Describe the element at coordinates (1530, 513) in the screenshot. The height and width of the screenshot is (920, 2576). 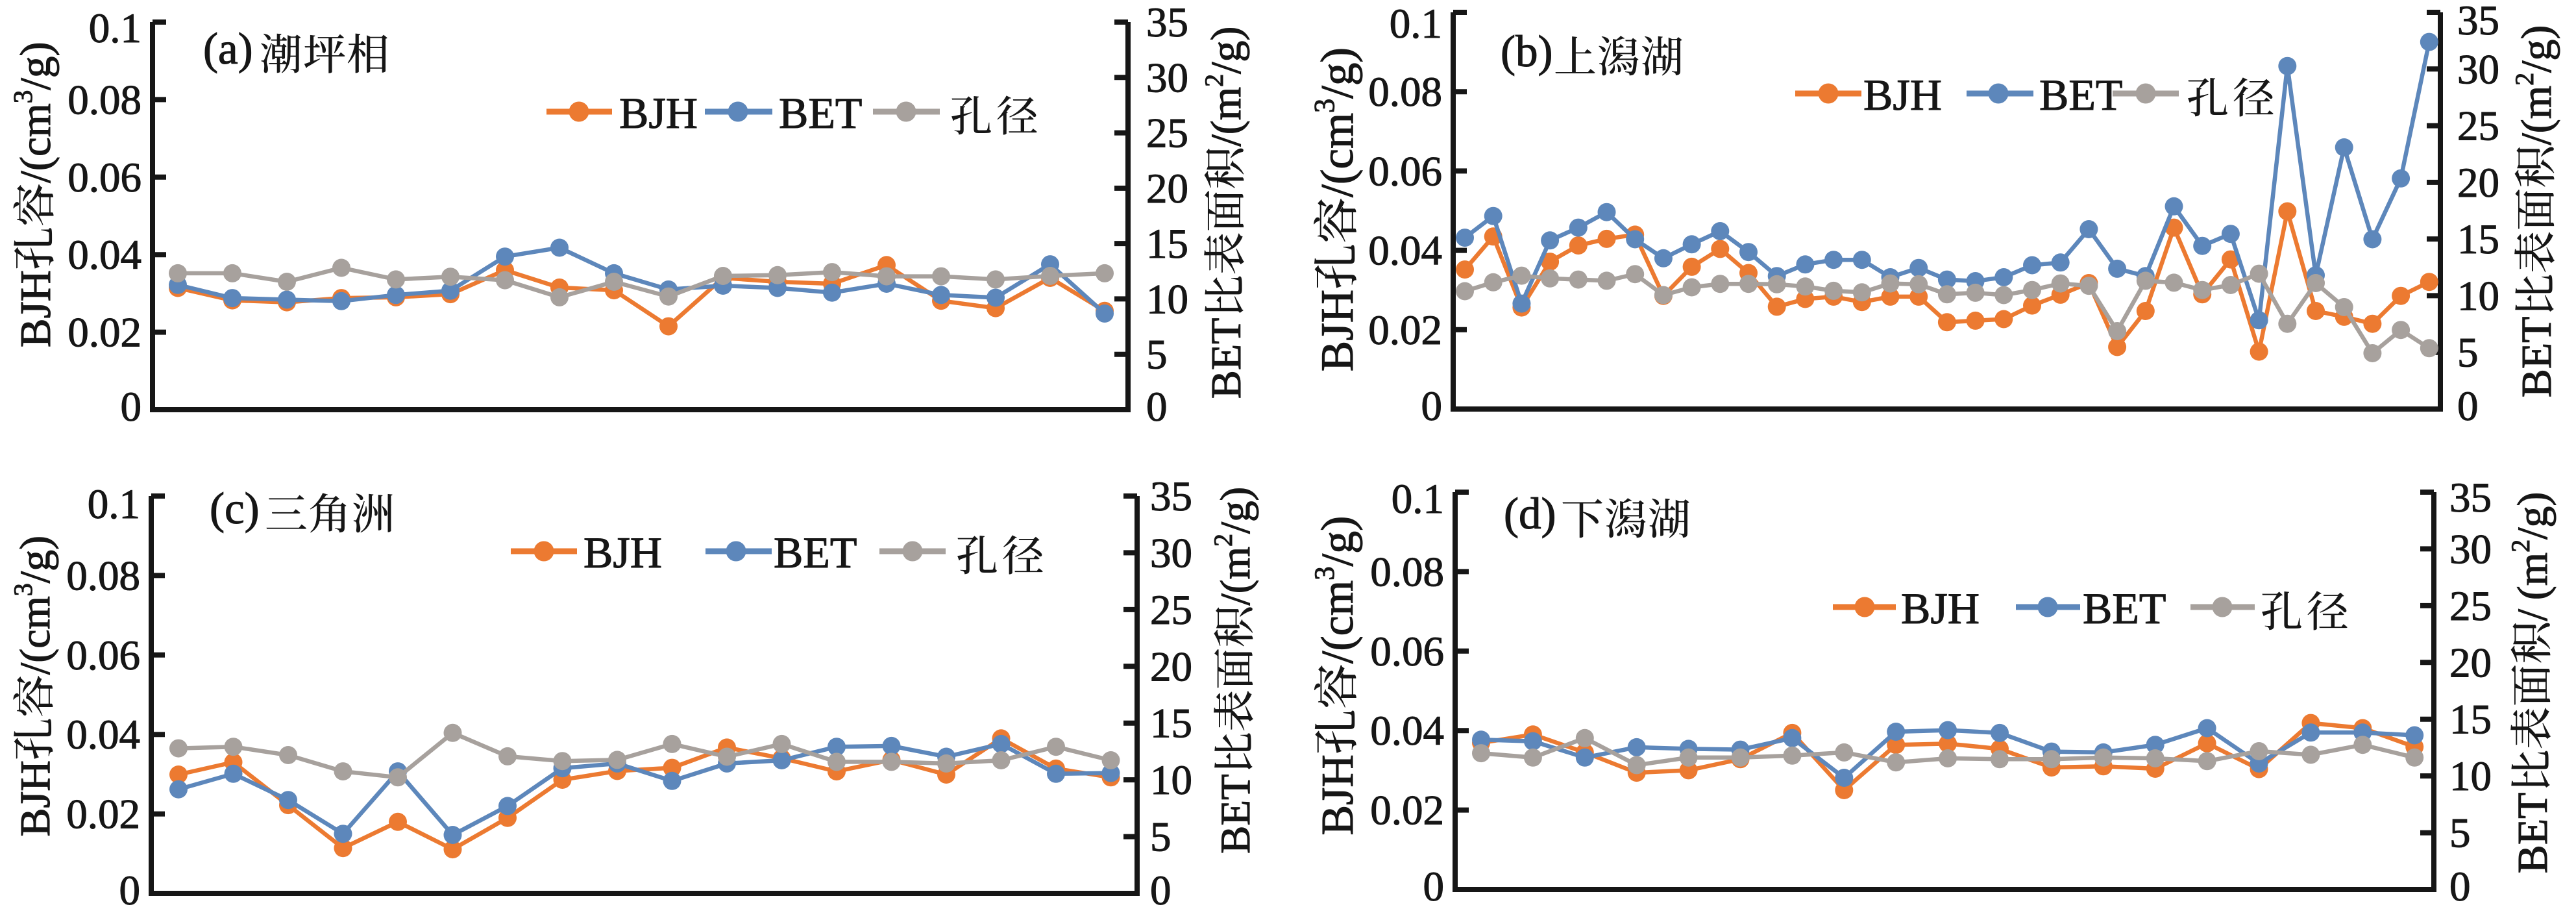
I see `svg-text: (d)` at that location.